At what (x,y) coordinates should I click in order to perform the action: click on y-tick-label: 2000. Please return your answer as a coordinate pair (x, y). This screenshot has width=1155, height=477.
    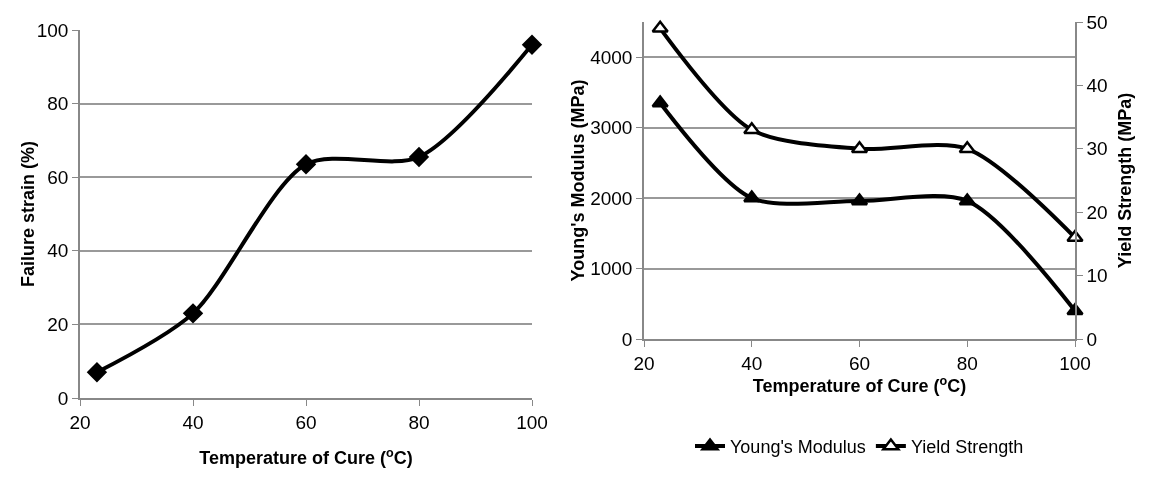
    Looking at the image, I should click on (611, 198).